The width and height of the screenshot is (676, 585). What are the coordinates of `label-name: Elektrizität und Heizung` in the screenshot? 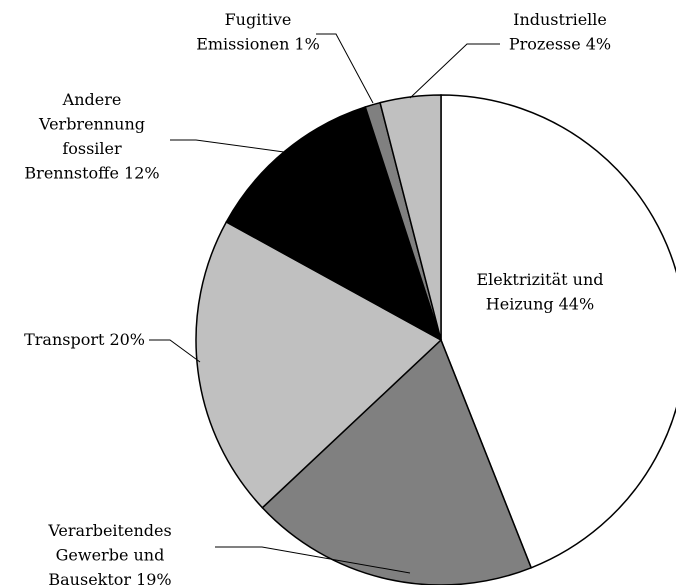 It's located at (539, 292).